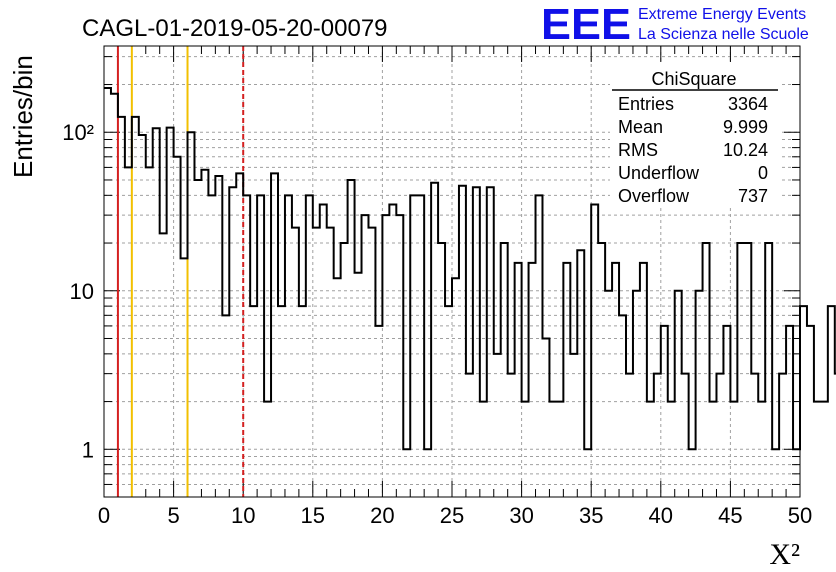 The height and width of the screenshot is (572, 836). I want to click on stats-label: Mean, so click(640, 127).